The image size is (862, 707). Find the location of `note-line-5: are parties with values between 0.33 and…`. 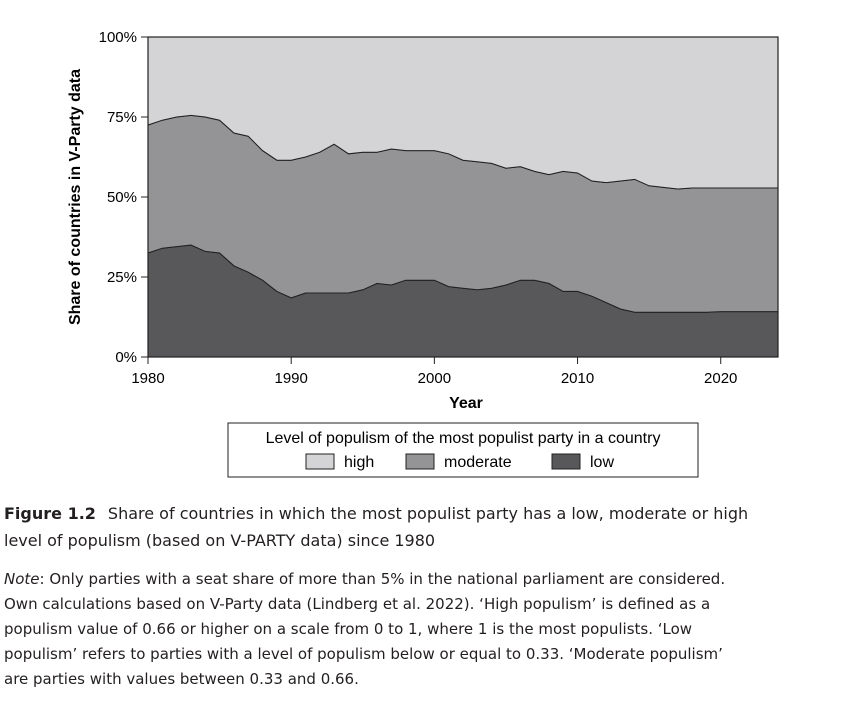

note-line-5: are parties with values between 0.33 and… is located at coordinates (181, 679).